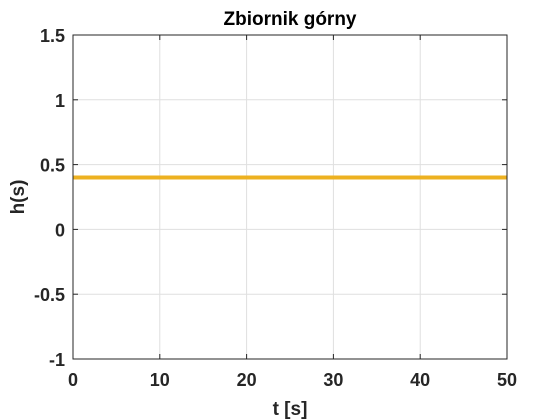 Image resolution: width=560 pixels, height=420 pixels. Describe the element at coordinates (290, 19) in the screenshot. I see `chart-title: Zbiornik górny` at that location.